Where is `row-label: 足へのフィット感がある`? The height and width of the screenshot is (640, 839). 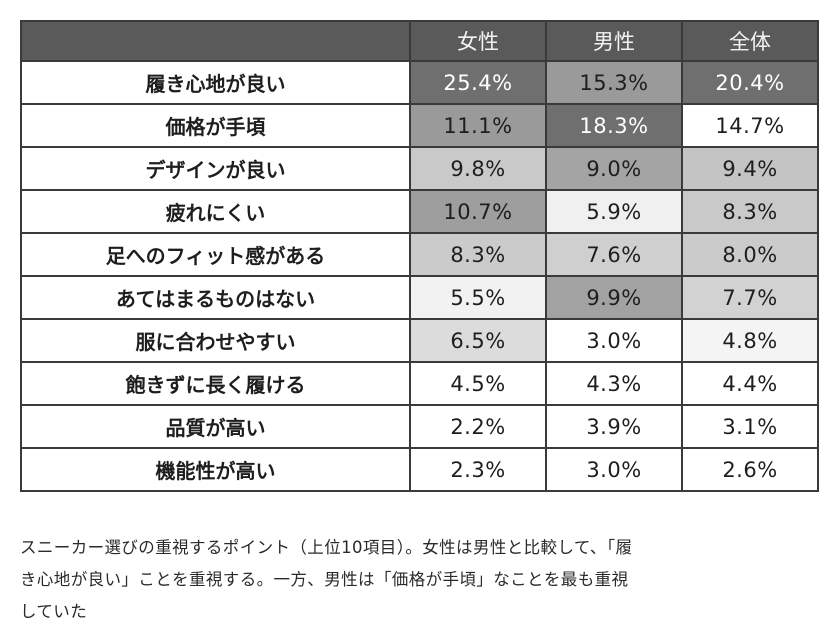
row-label: 足へのフィット感がある is located at coordinates (215, 254).